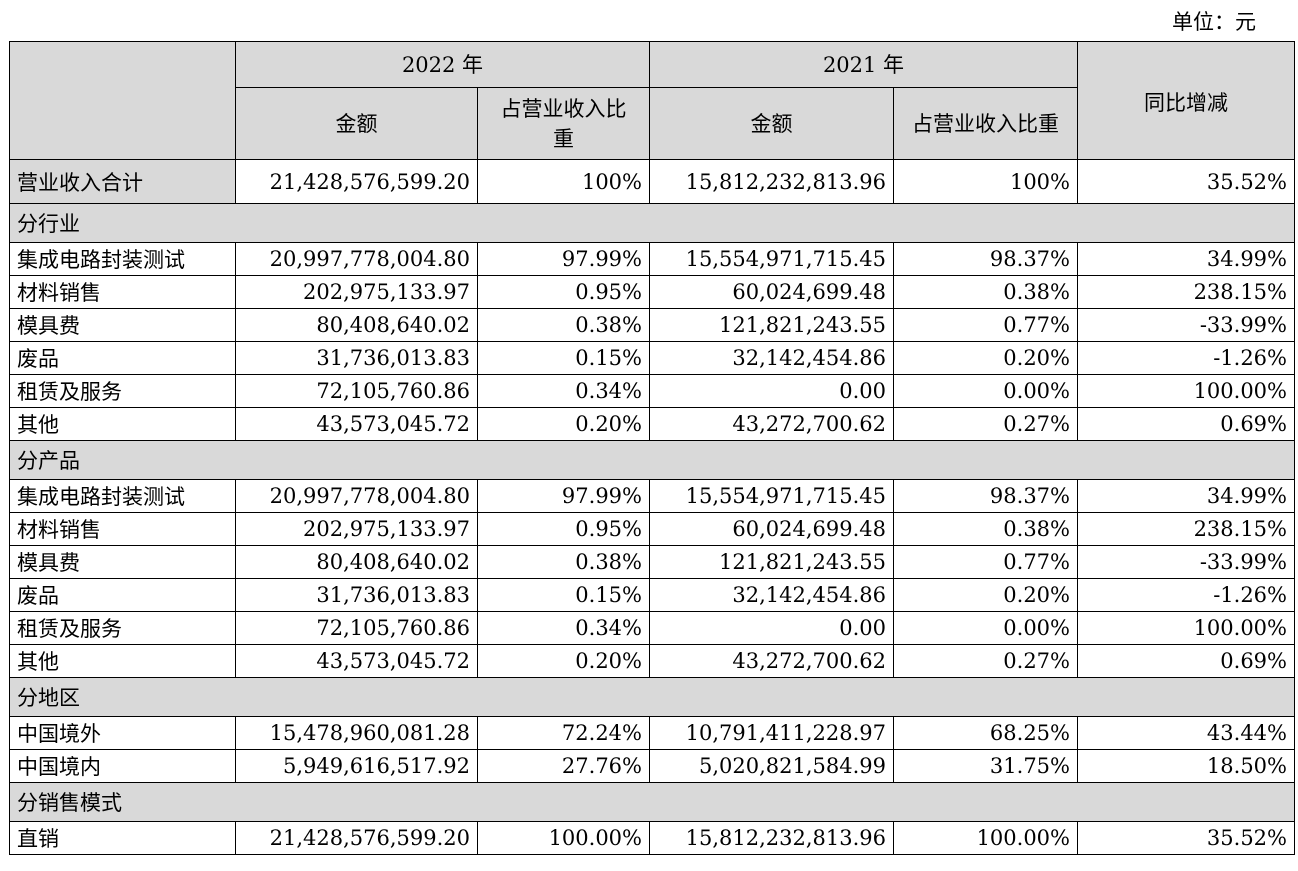  What do you see at coordinates (356, 766) in the screenshot?
I see `cell-amount-2022: 5,949,616,517.92` at bounding box center [356, 766].